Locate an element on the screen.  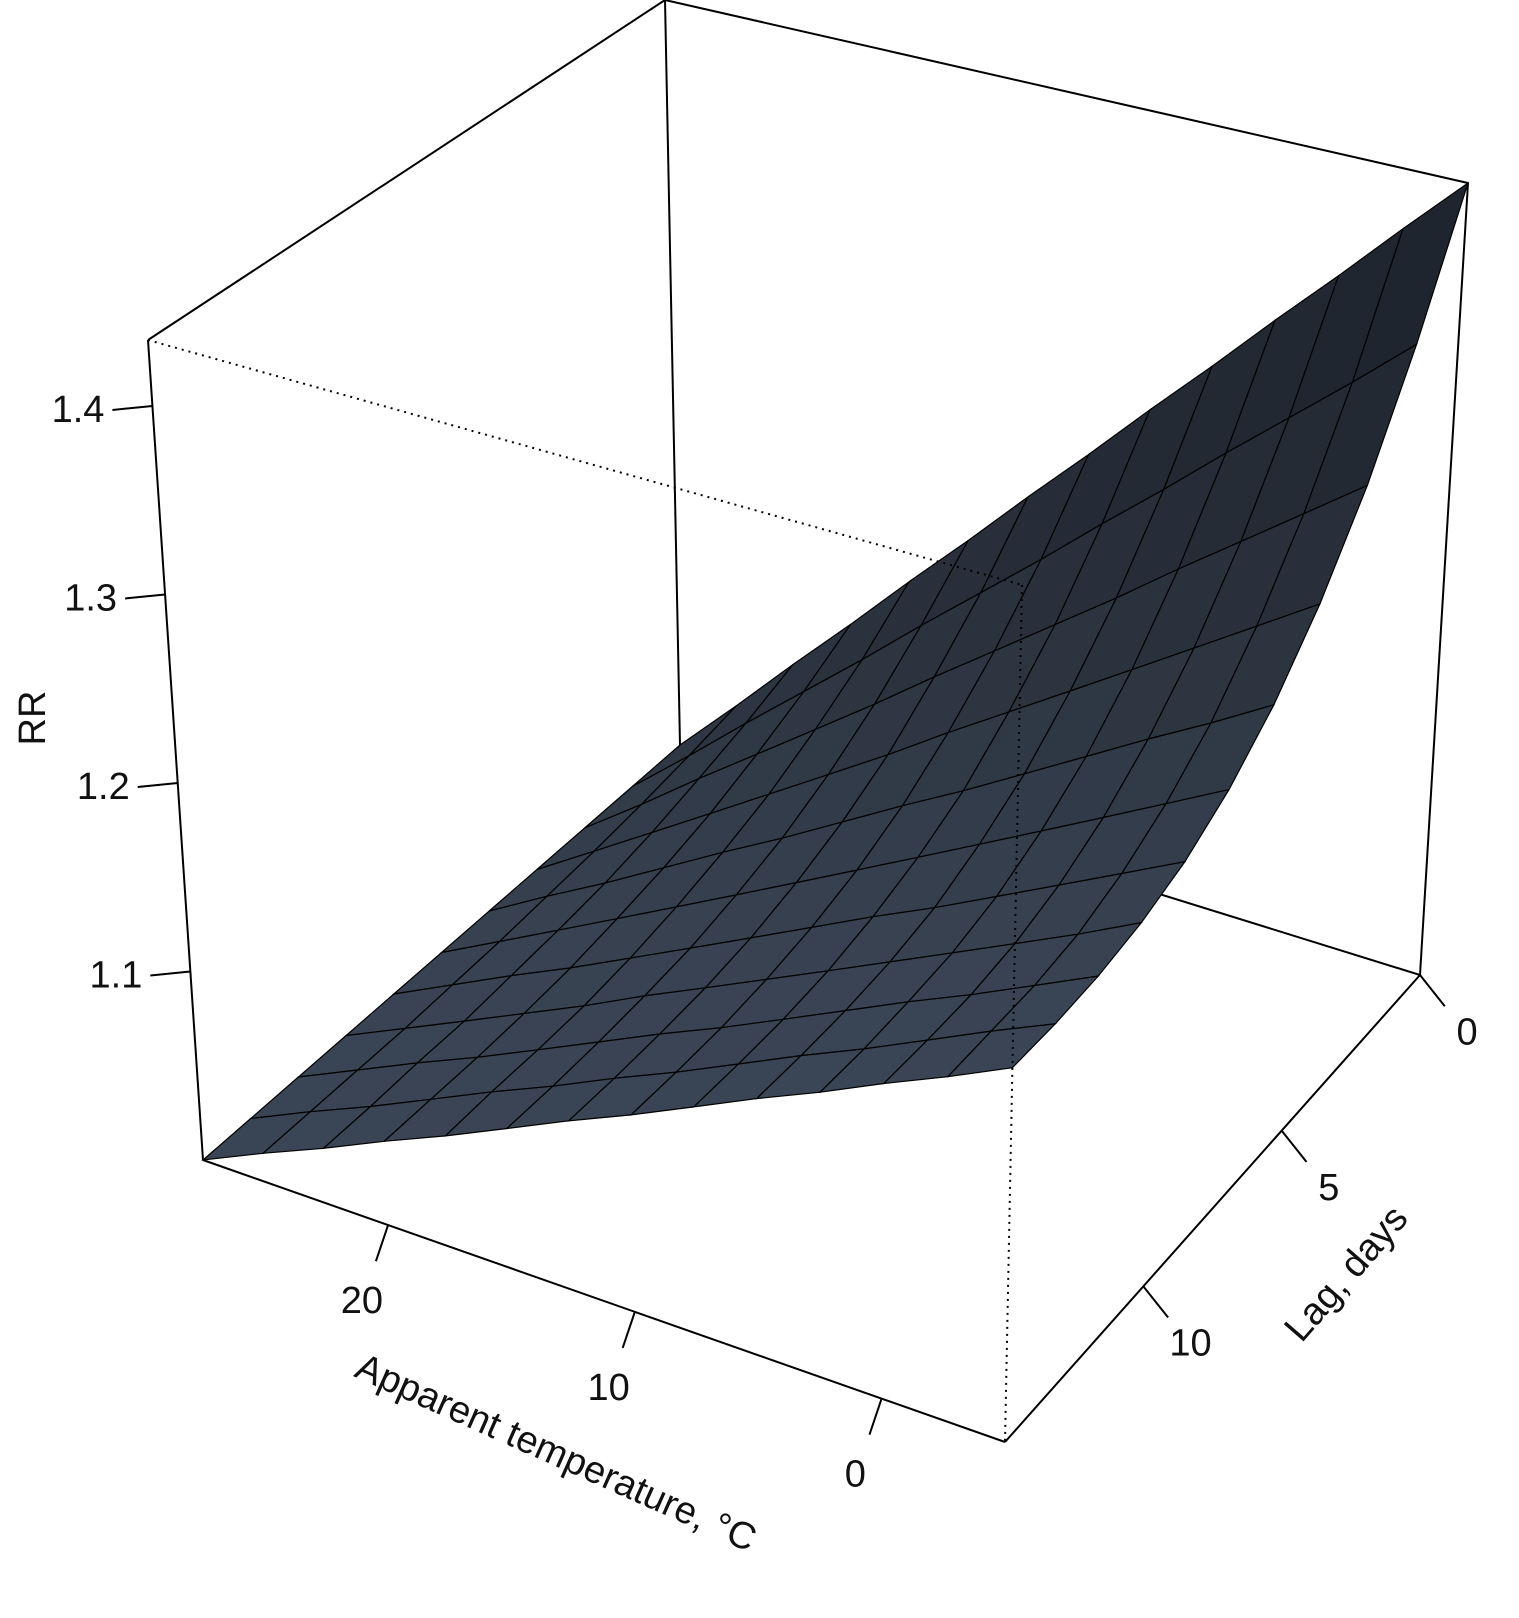
z-tick-label: 1.4 is located at coordinates (78, 410).